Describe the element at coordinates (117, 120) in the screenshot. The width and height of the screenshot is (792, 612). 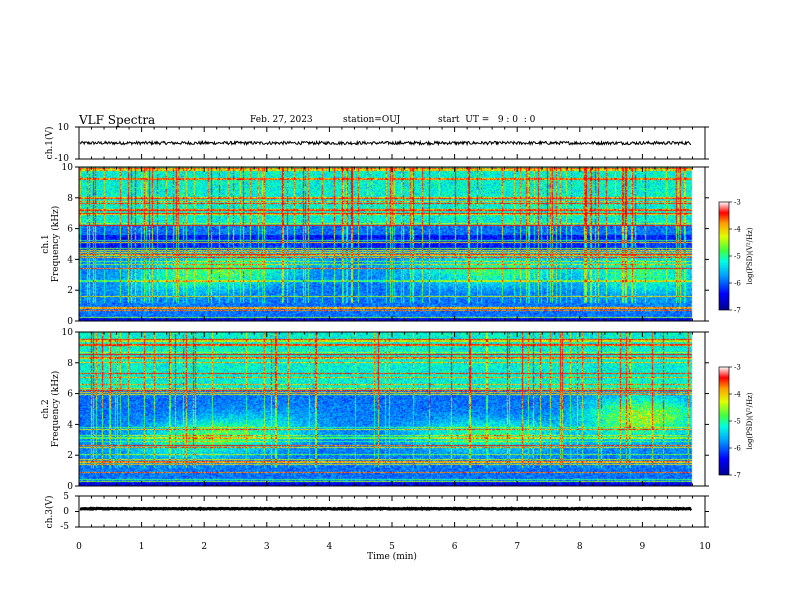
I see `chart-title: VLF Spectra` at that location.